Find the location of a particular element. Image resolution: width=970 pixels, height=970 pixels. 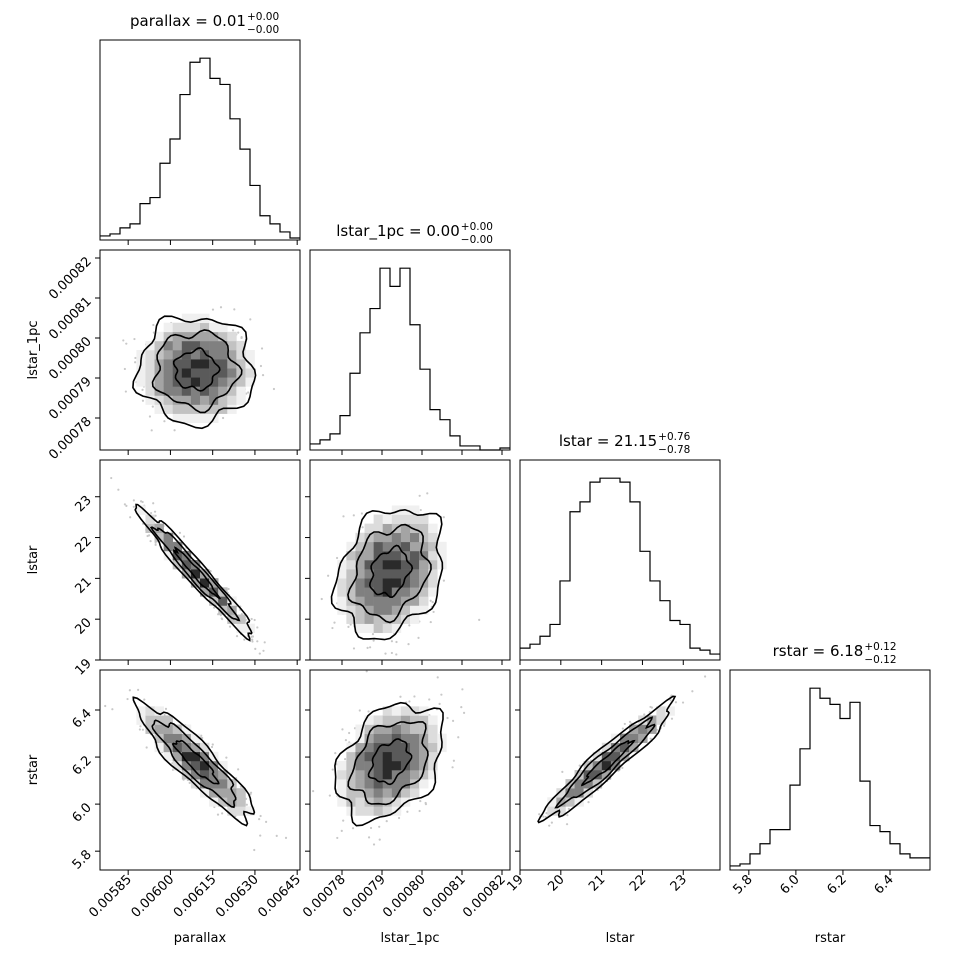

title-err-minus: −0.78 is located at coordinates (674, 450).